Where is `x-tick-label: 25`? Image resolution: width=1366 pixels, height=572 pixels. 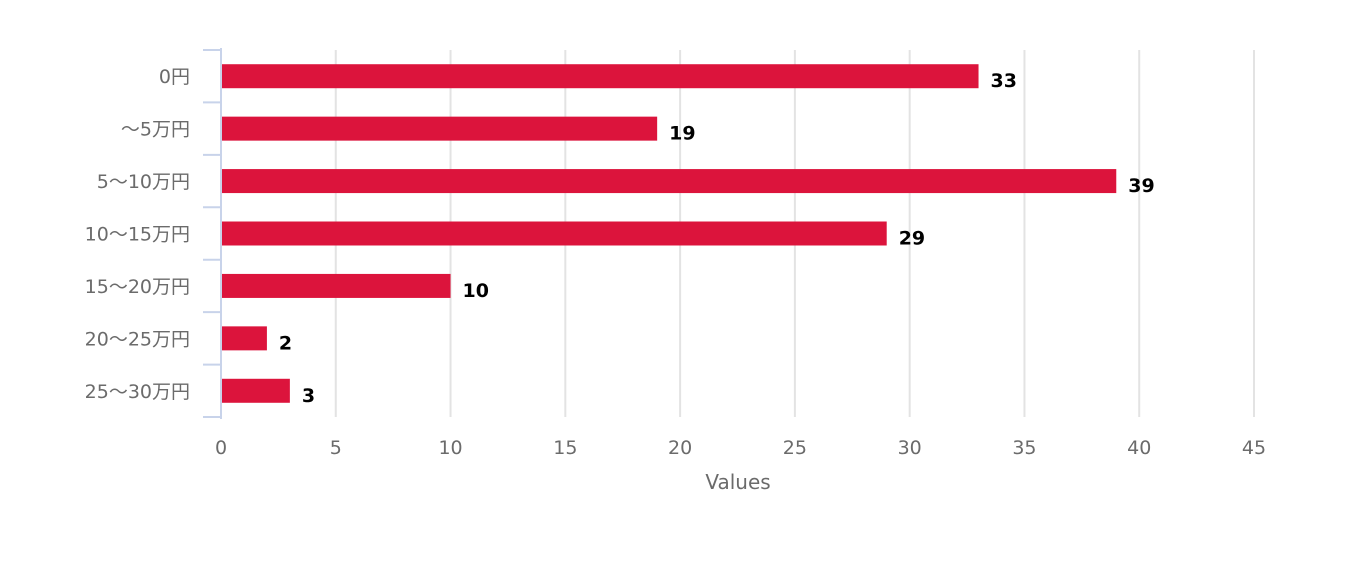
x-tick-label: 25 is located at coordinates (795, 448).